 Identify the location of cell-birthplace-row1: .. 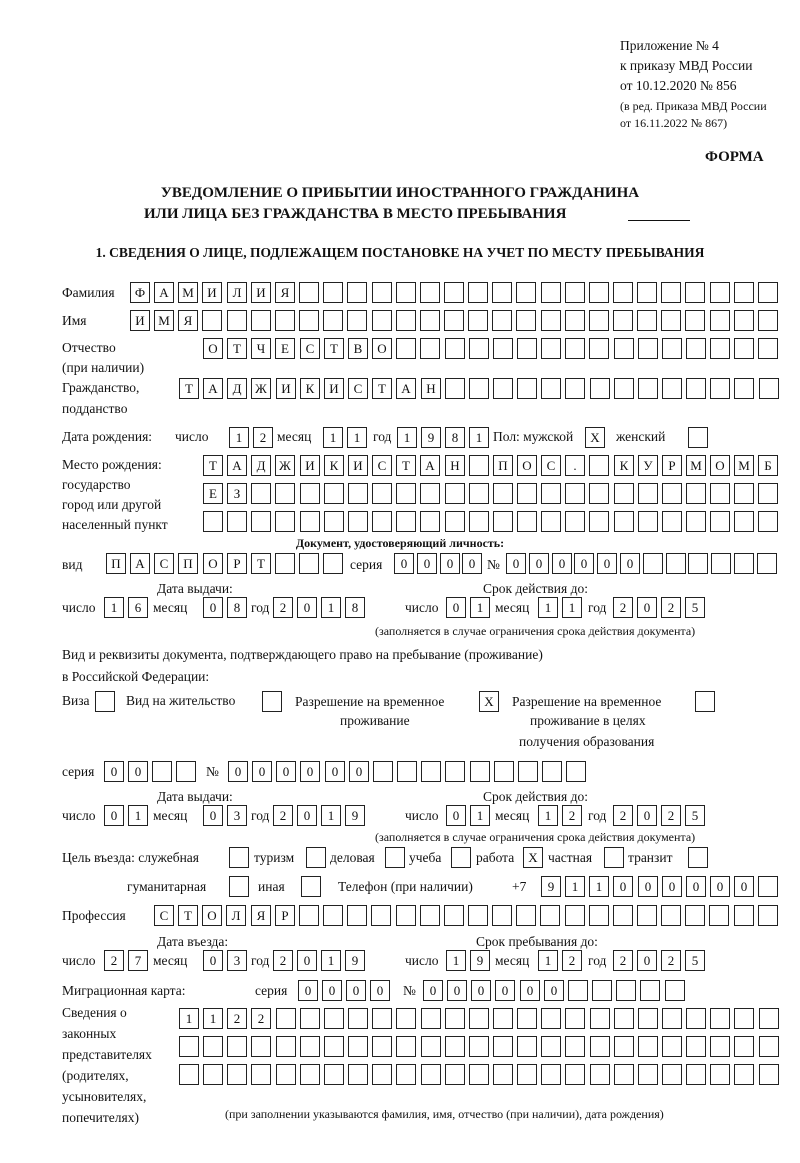
(575, 465).